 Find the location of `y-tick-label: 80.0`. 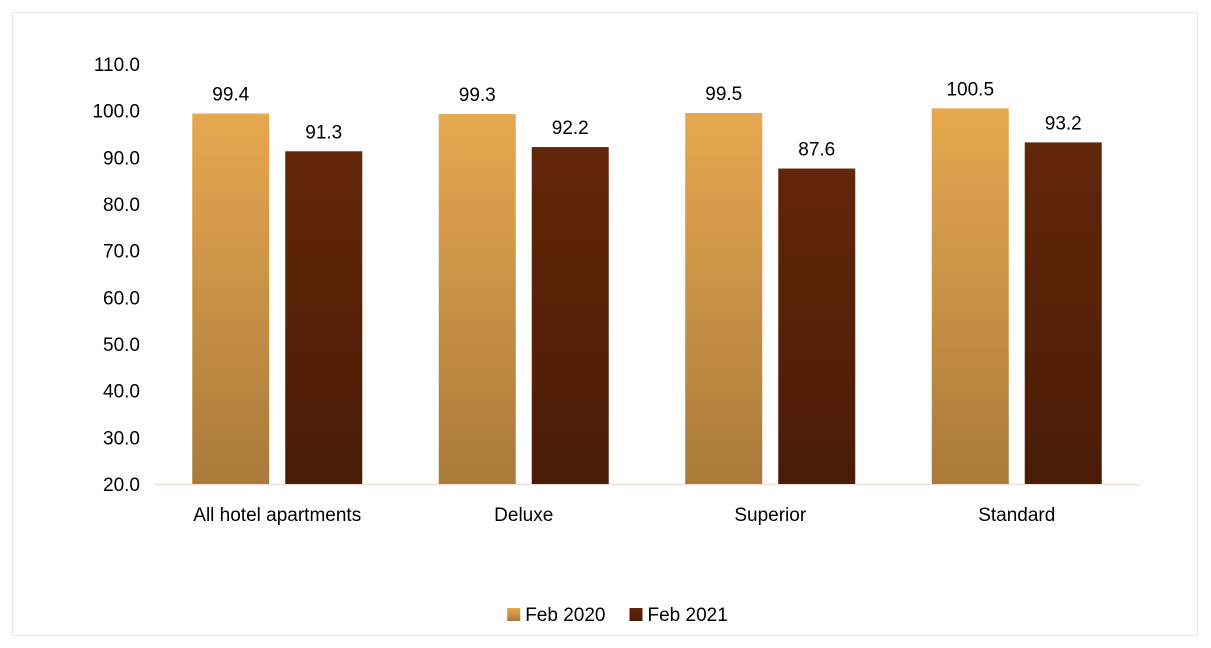

y-tick-label: 80.0 is located at coordinates (121, 205).